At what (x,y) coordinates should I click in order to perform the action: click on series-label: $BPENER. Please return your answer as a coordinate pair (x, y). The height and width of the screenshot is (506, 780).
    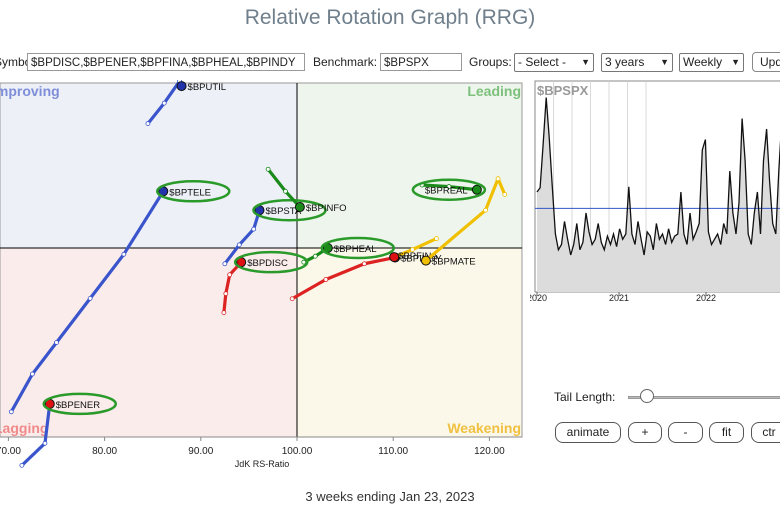
    Looking at the image, I should click on (78, 405).